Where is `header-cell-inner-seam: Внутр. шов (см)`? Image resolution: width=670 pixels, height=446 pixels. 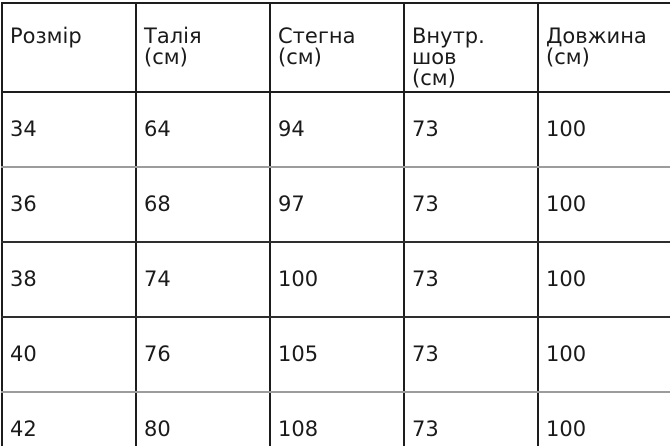
header-cell-inner-seam: Внутр. шов (см) is located at coordinates (470, 48).